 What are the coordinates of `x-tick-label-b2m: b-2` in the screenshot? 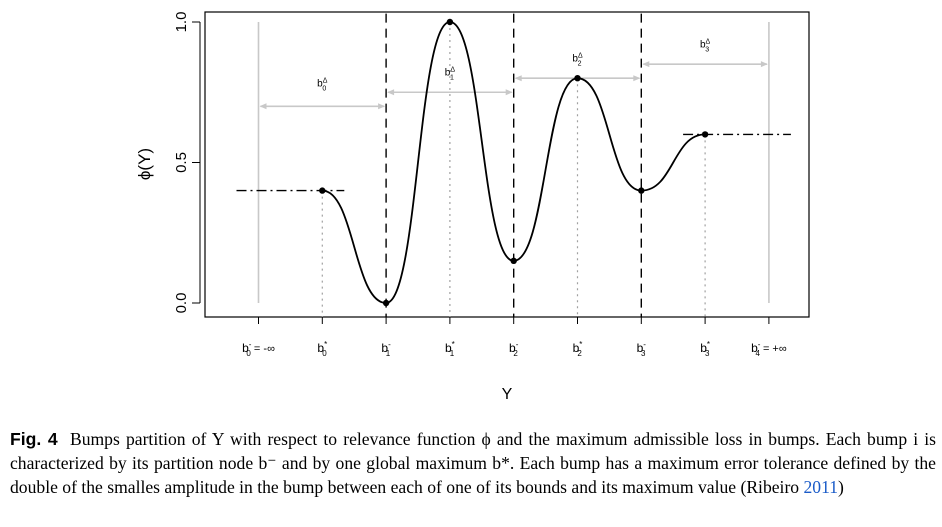 It's located at (514, 349).